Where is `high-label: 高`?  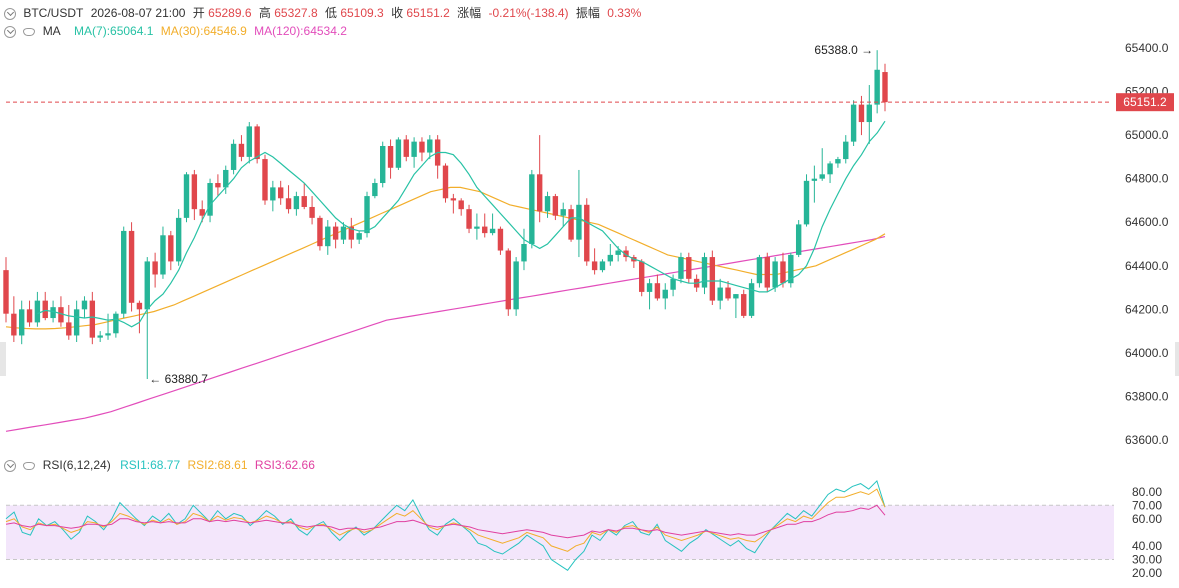
high-label: 高 is located at coordinates (264, 13).